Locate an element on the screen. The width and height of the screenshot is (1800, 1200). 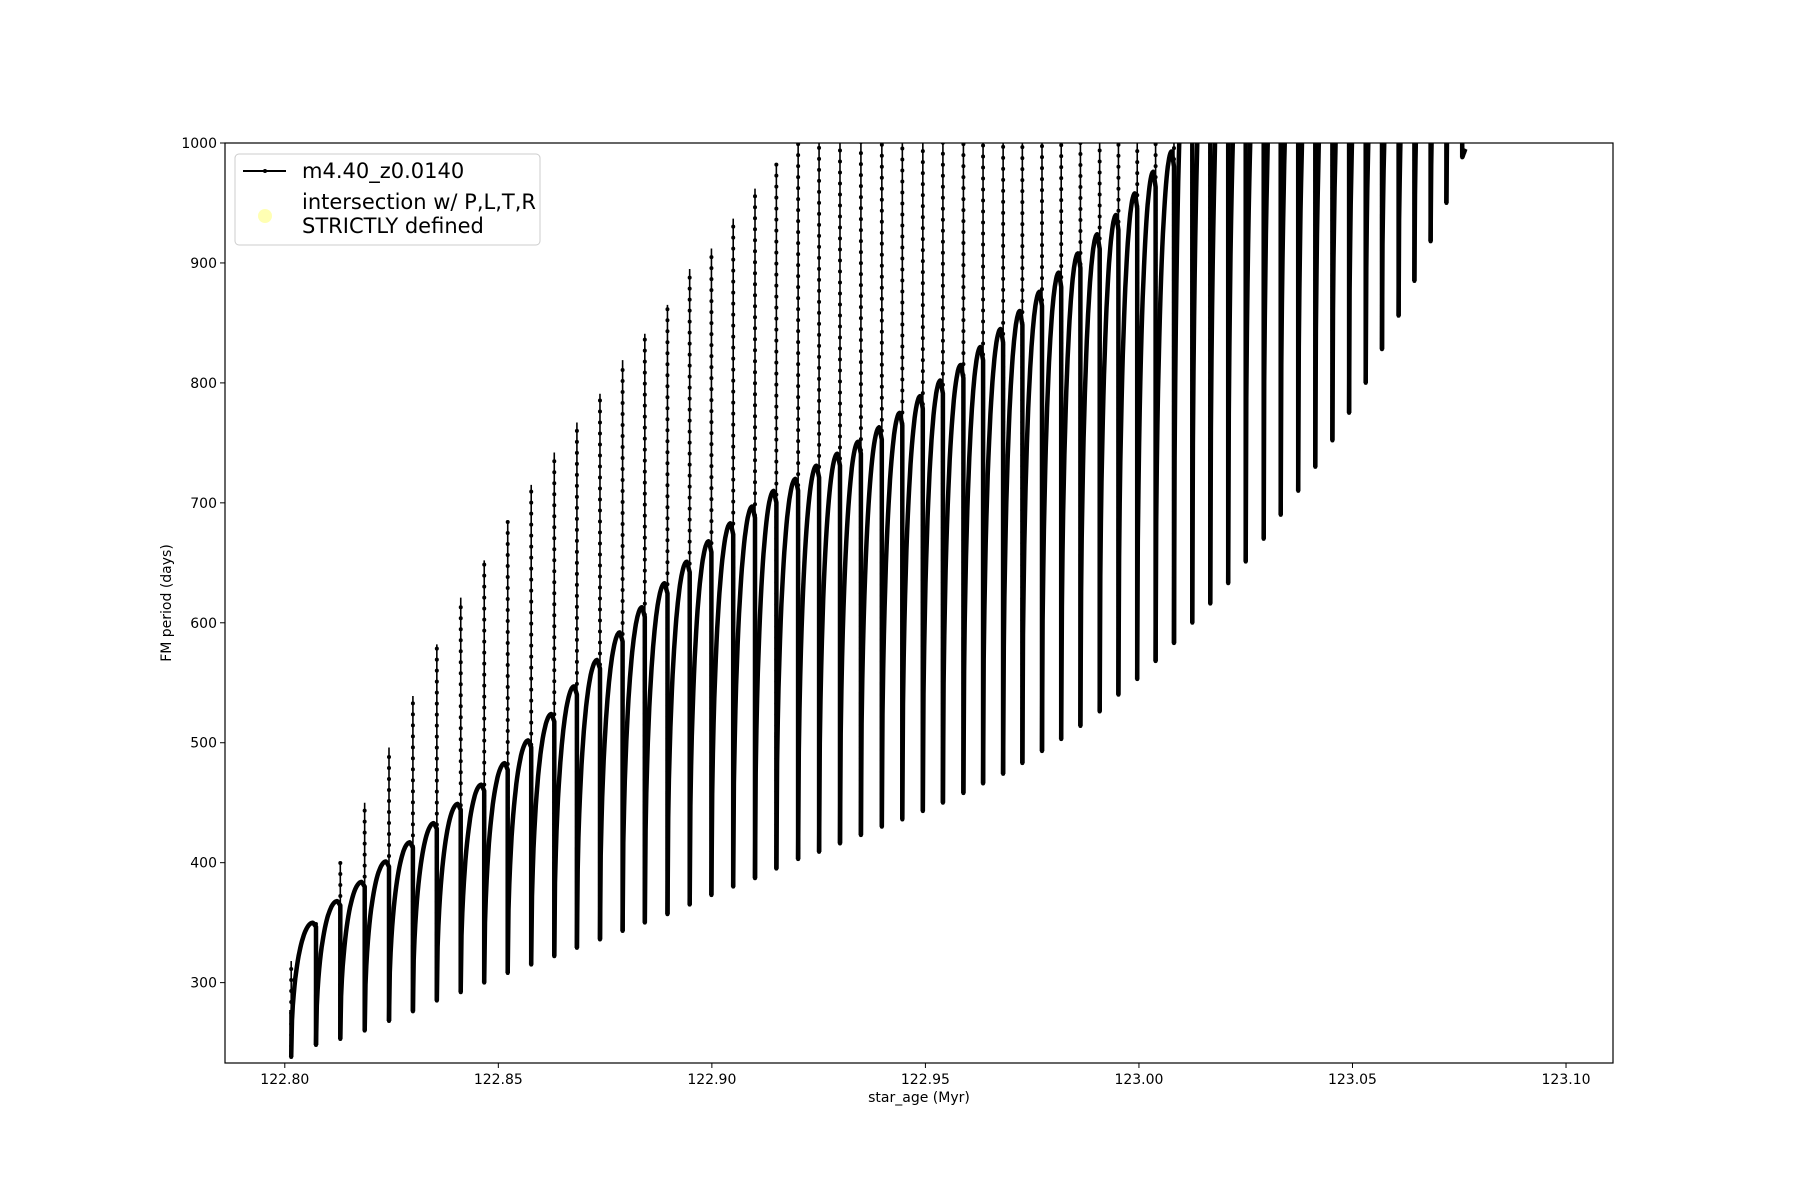
x-tick-label: 123.05 is located at coordinates (1352, 1080).